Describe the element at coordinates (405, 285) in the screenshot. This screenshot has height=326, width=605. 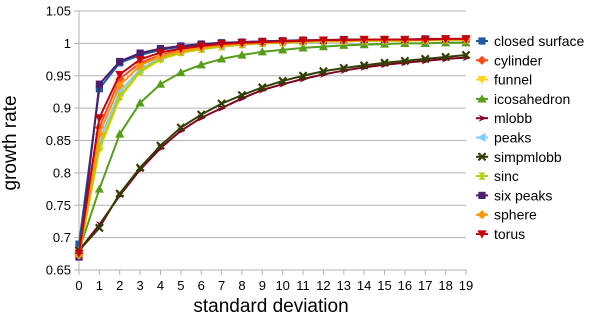
I see `x-tick-label: 16` at that location.